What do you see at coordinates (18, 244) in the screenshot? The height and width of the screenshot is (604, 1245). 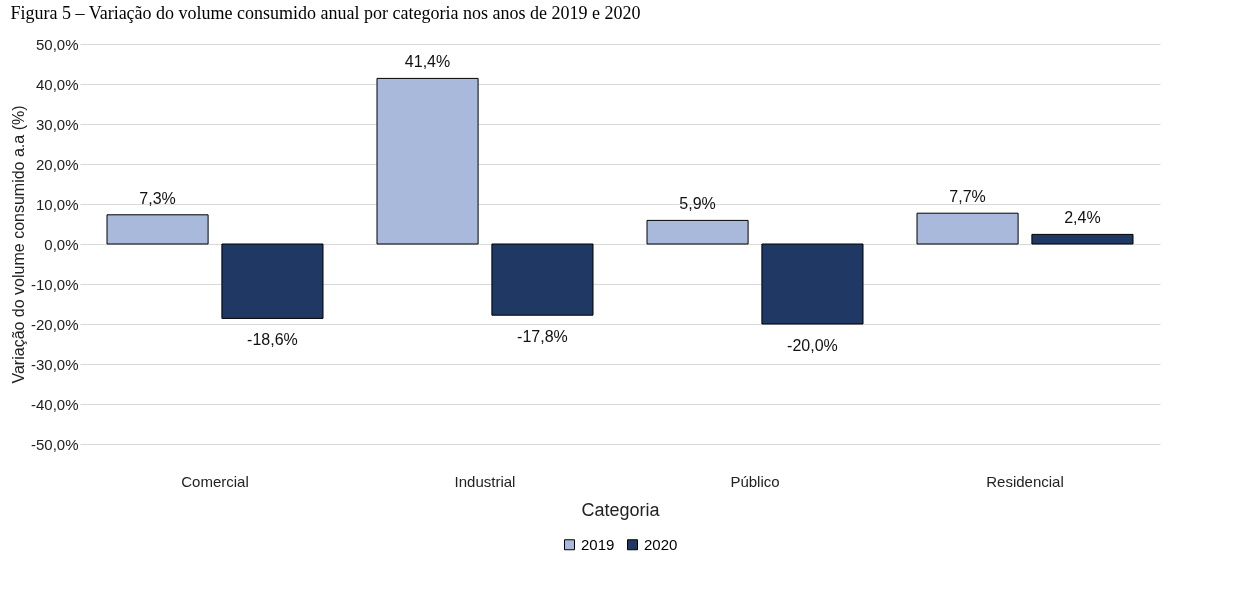 I see `y-axis-title: Variação do volume consumido a.a (%)` at bounding box center [18, 244].